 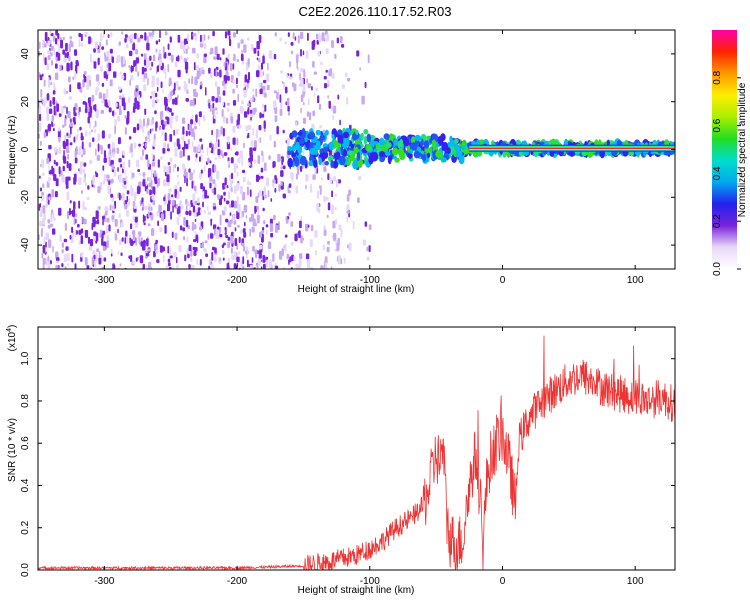 What do you see at coordinates (481, 148) in the screenshot?
I see `spectrogram-signal-band` at bounding box center [481, 148].